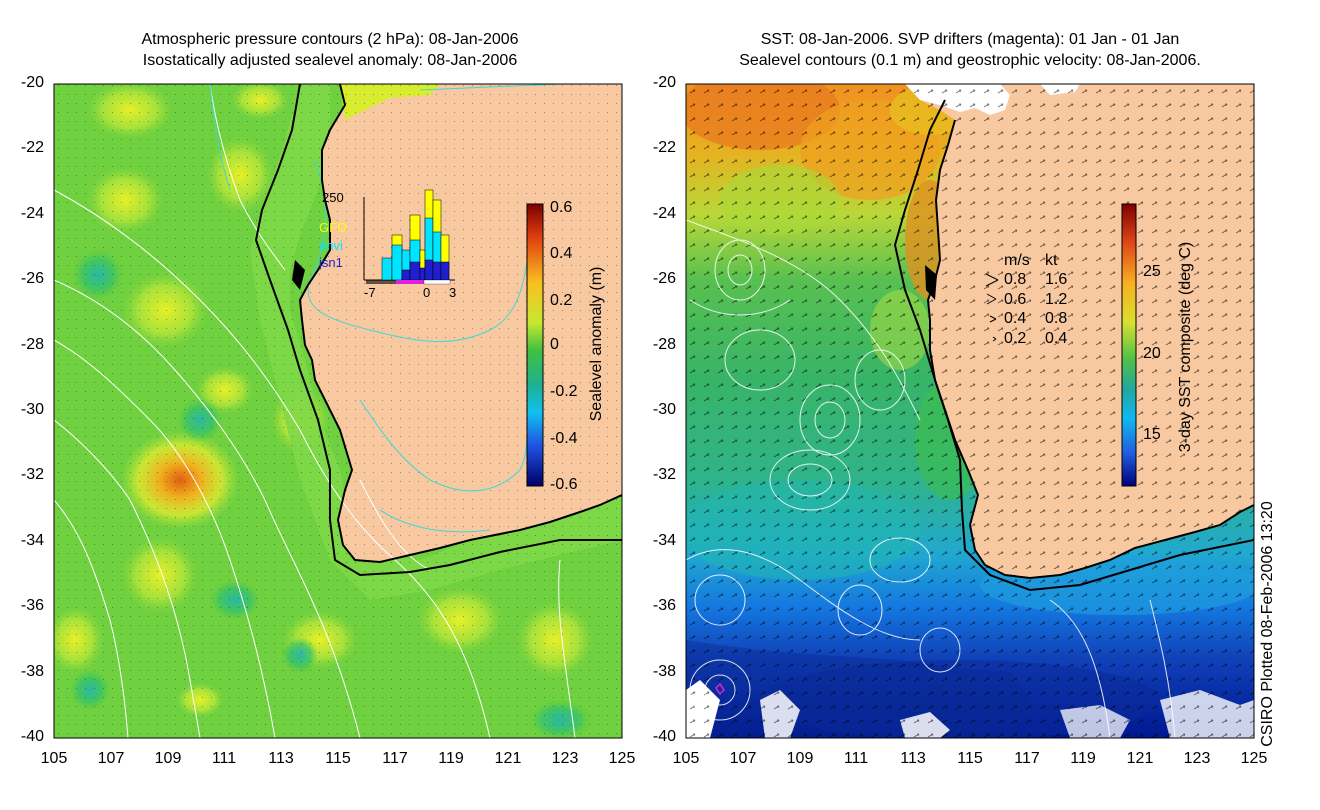 This screenshot has width=1320, height=810. Describe the element at coordinates (370, 292) in the screenshot. I see `inset-xlabel-start: -7` at that location.